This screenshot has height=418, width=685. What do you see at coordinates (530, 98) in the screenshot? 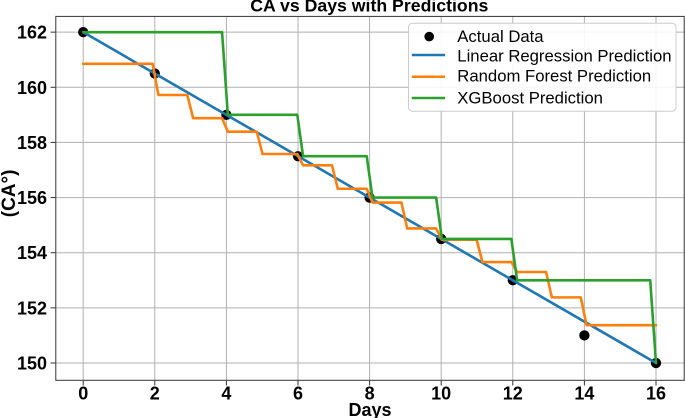
I see `svg-text: XGBoost Prediction` at bounding box center [530, 98].